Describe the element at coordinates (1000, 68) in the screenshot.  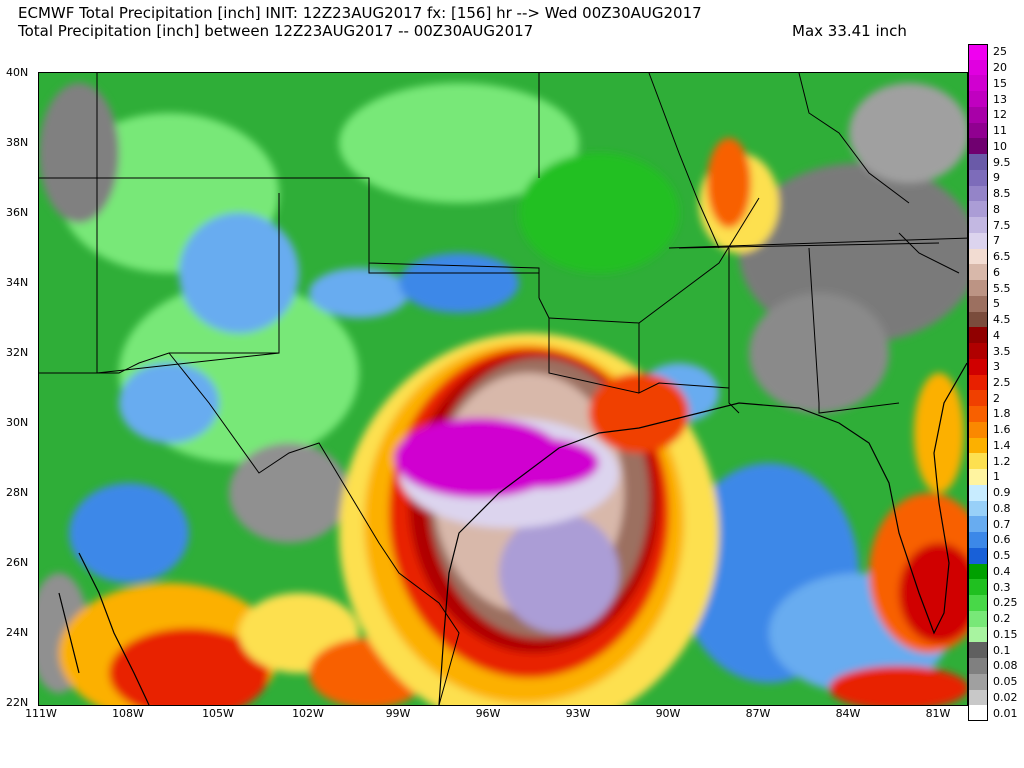
I see `colorbar-label: 20` at that location.